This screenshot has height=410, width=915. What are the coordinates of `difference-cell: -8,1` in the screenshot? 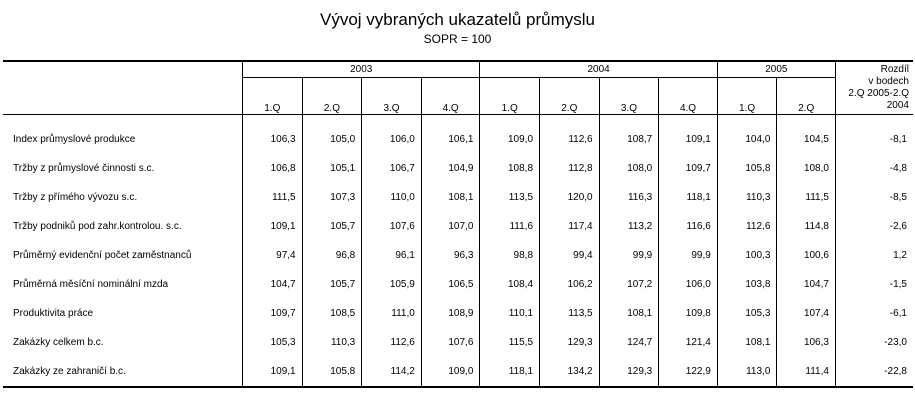 It's located at (873, 139).